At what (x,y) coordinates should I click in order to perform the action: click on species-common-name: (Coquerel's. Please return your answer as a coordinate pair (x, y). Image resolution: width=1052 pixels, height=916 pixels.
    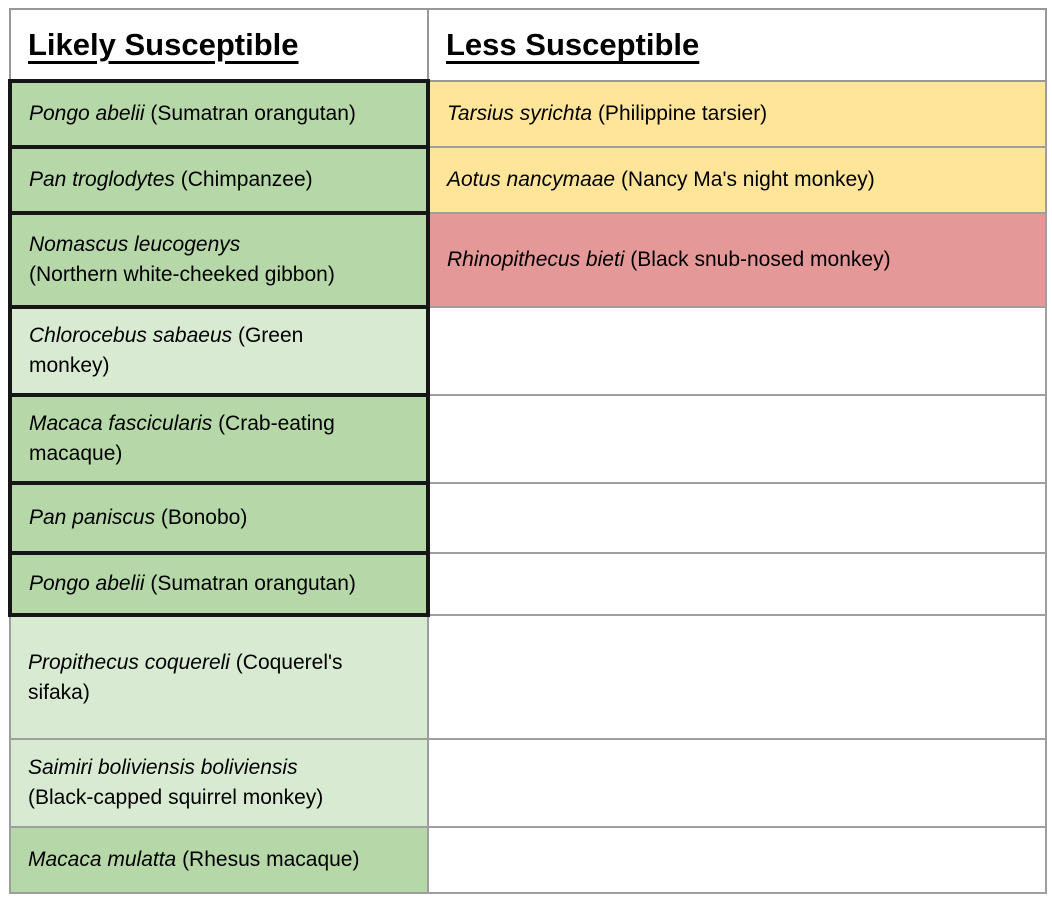
    Looking at the image, I should click on (286, 662).